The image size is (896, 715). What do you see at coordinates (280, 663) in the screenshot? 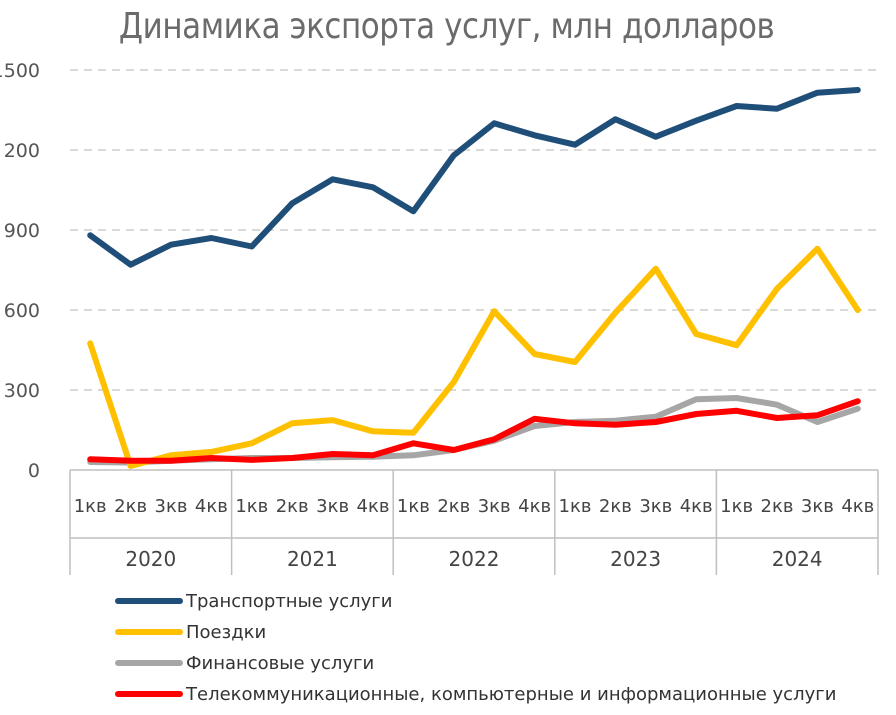
I see `legend-label: Финансовые услуги` at bounding box center [280, 663].